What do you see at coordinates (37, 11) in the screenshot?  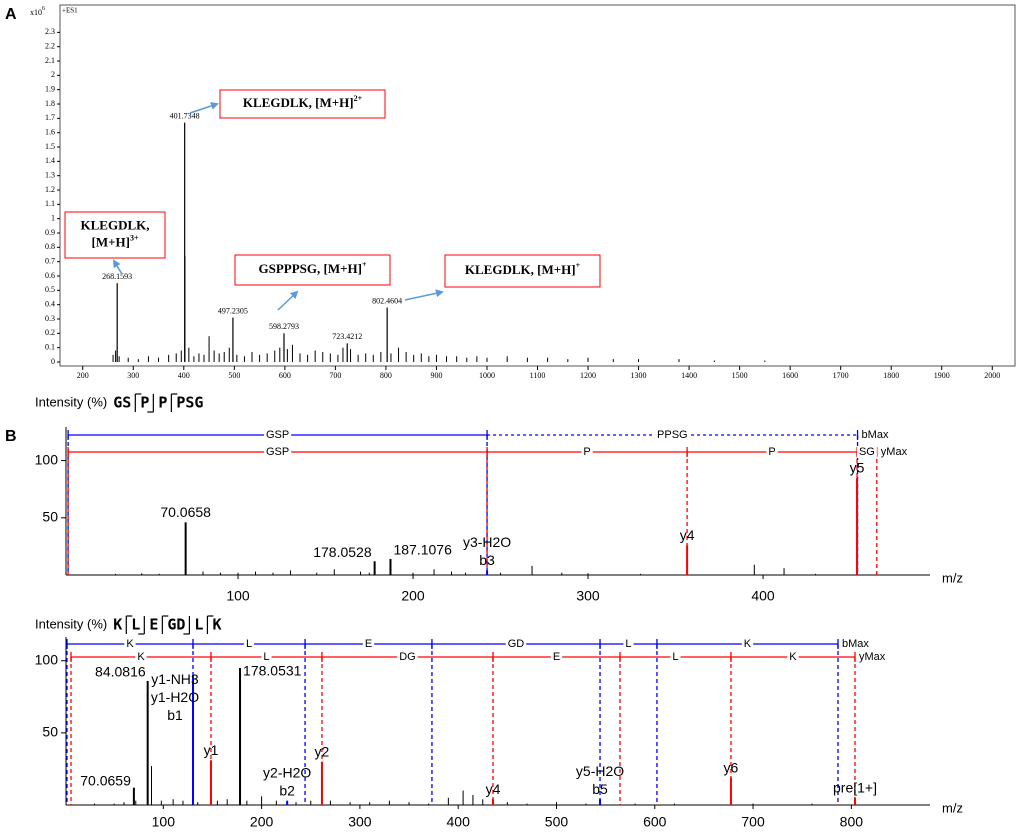 I see `y-unit: x106` at bounding box center [37, 11].